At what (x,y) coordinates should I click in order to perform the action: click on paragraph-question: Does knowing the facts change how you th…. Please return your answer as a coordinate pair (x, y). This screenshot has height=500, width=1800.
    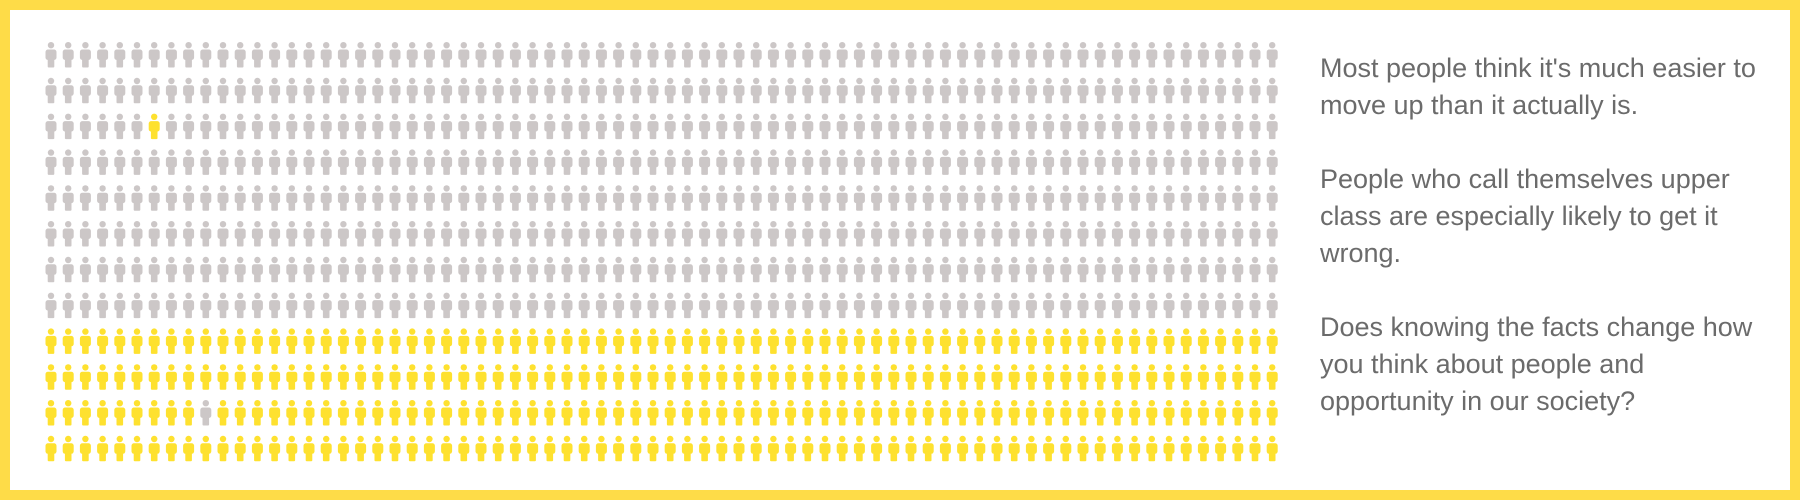
    Looking at the image, I should click on (1536, 364).